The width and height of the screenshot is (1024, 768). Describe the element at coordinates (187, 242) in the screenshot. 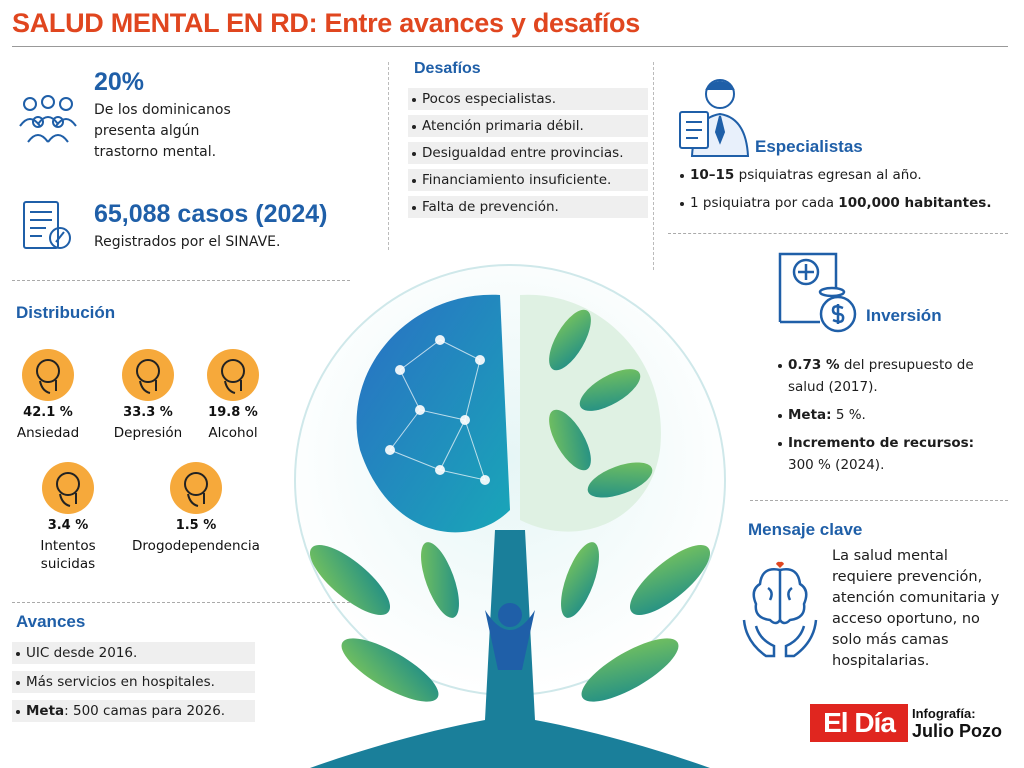

I see `stat-text: Registrados por el SINAVE.` at that location.